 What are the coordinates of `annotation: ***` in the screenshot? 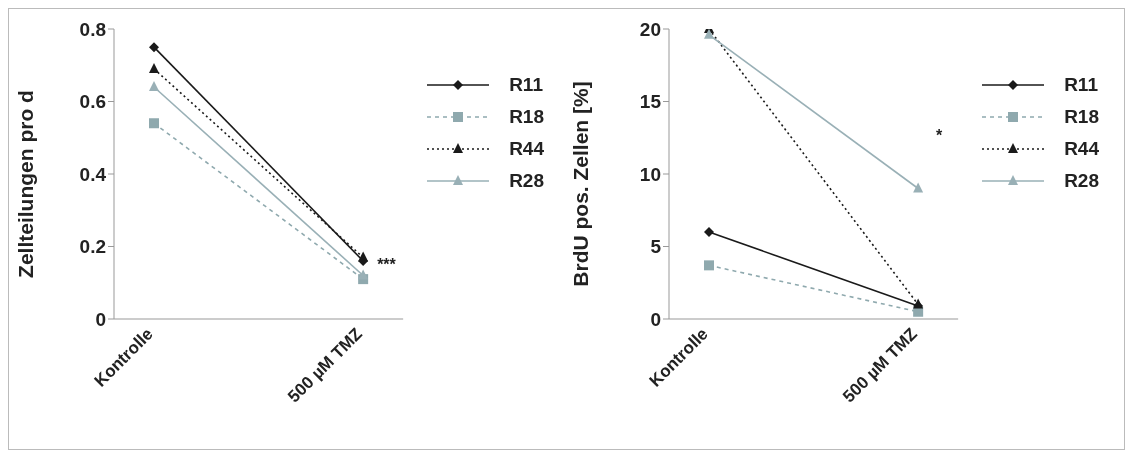 It's located at (387, 265).